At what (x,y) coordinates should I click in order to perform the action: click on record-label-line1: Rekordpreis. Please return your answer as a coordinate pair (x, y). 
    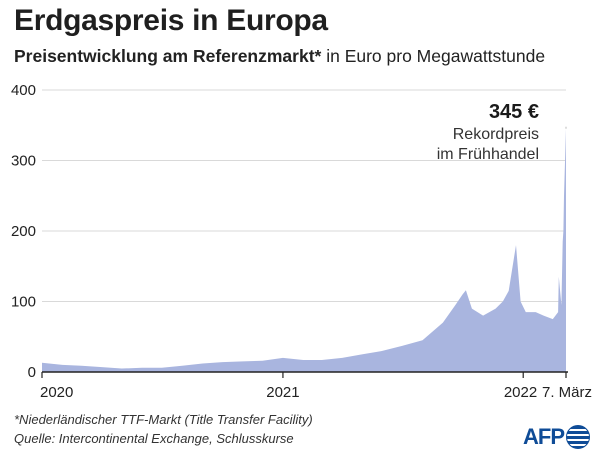
    Looking at the image, I should click on (496, 134).